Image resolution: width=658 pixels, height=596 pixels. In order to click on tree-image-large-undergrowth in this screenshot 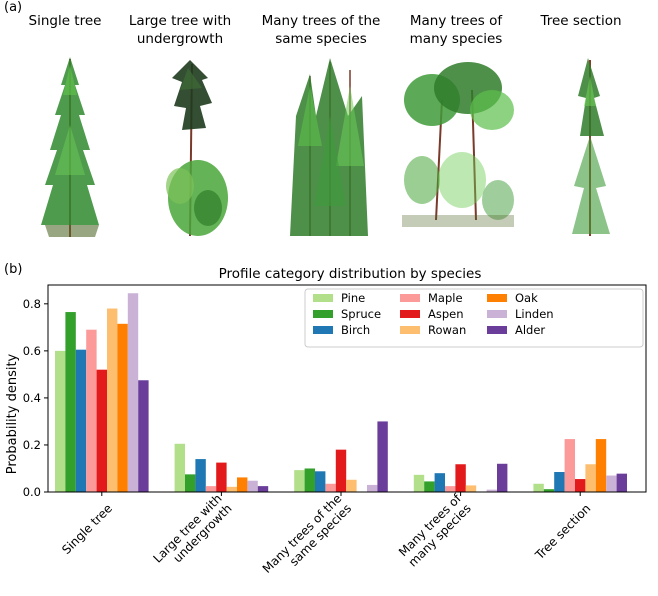, I will do `click(197, 148)`.